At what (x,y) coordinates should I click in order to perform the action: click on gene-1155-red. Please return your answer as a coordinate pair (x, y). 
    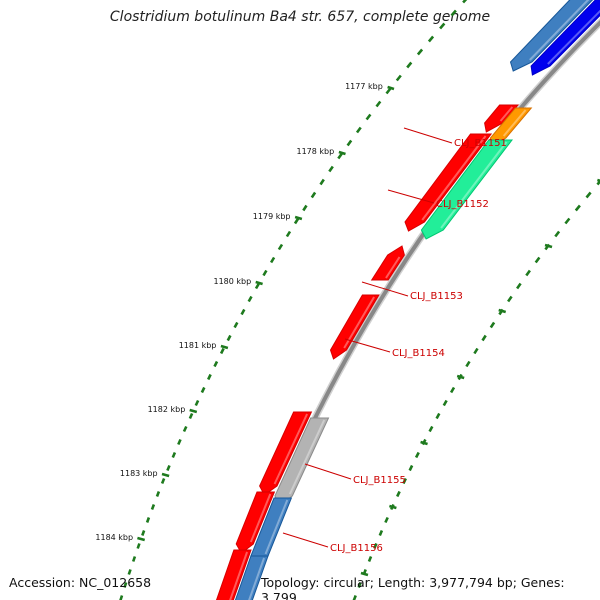
    Looking at the image, I should click on (286, 453).